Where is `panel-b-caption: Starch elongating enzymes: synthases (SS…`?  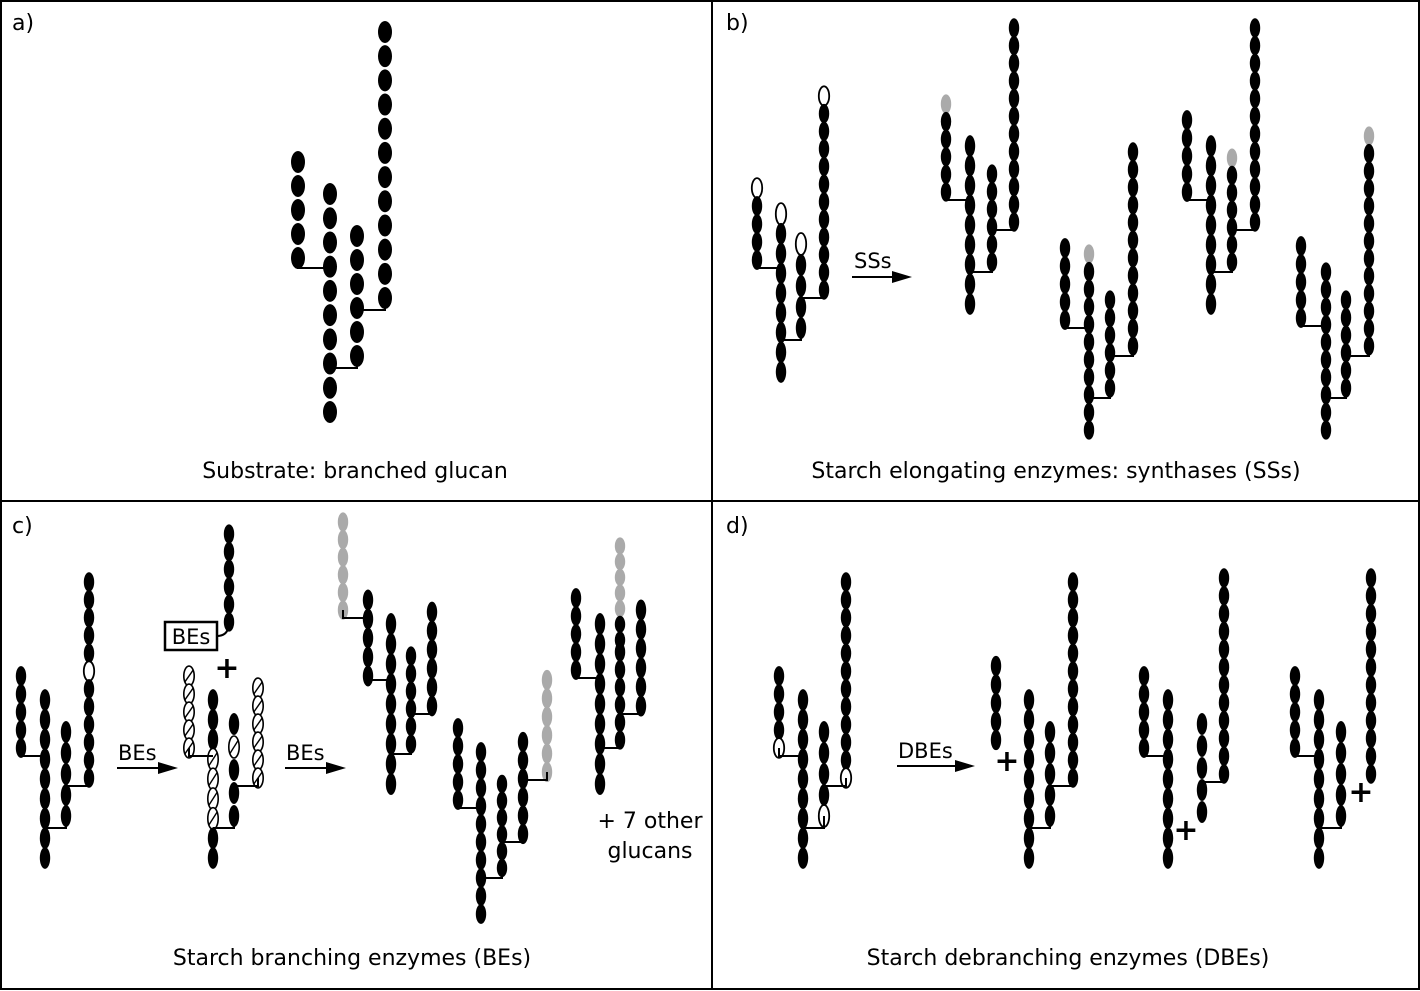
panel-b-caption: Starch elongating enzymes: synthases (SS… is located at coordinates (1055, 471).